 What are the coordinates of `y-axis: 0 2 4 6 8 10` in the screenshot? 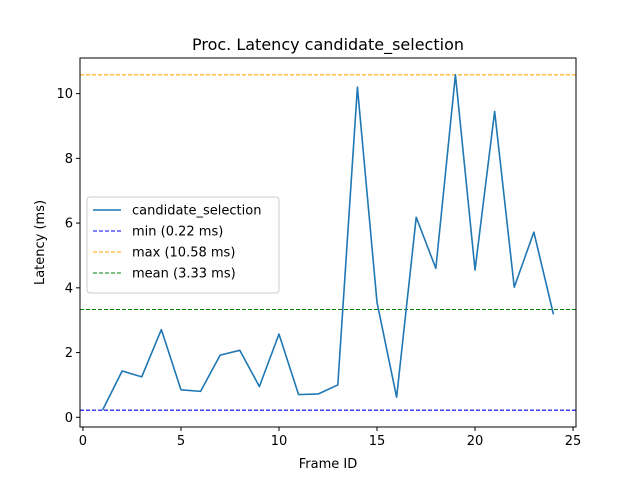 It's located at (68, 256).